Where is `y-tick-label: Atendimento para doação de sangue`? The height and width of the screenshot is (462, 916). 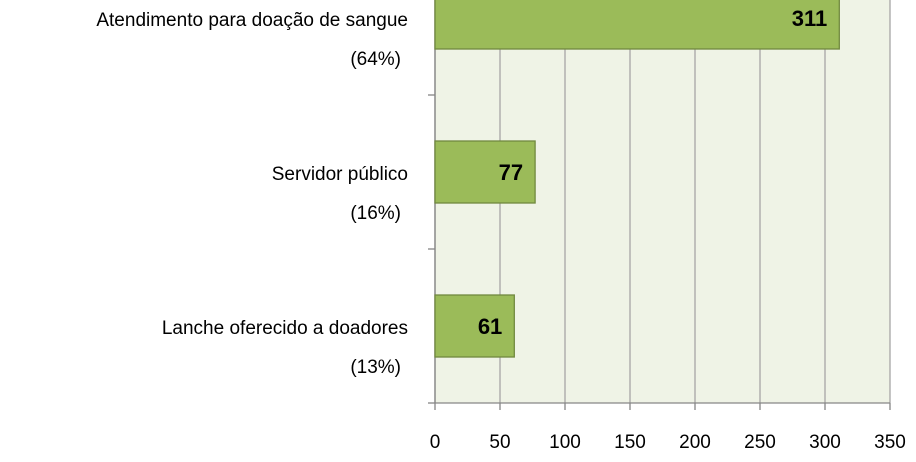 y-tick-label: Atendimento para doação de sangue is located at coordinates (252, 20).